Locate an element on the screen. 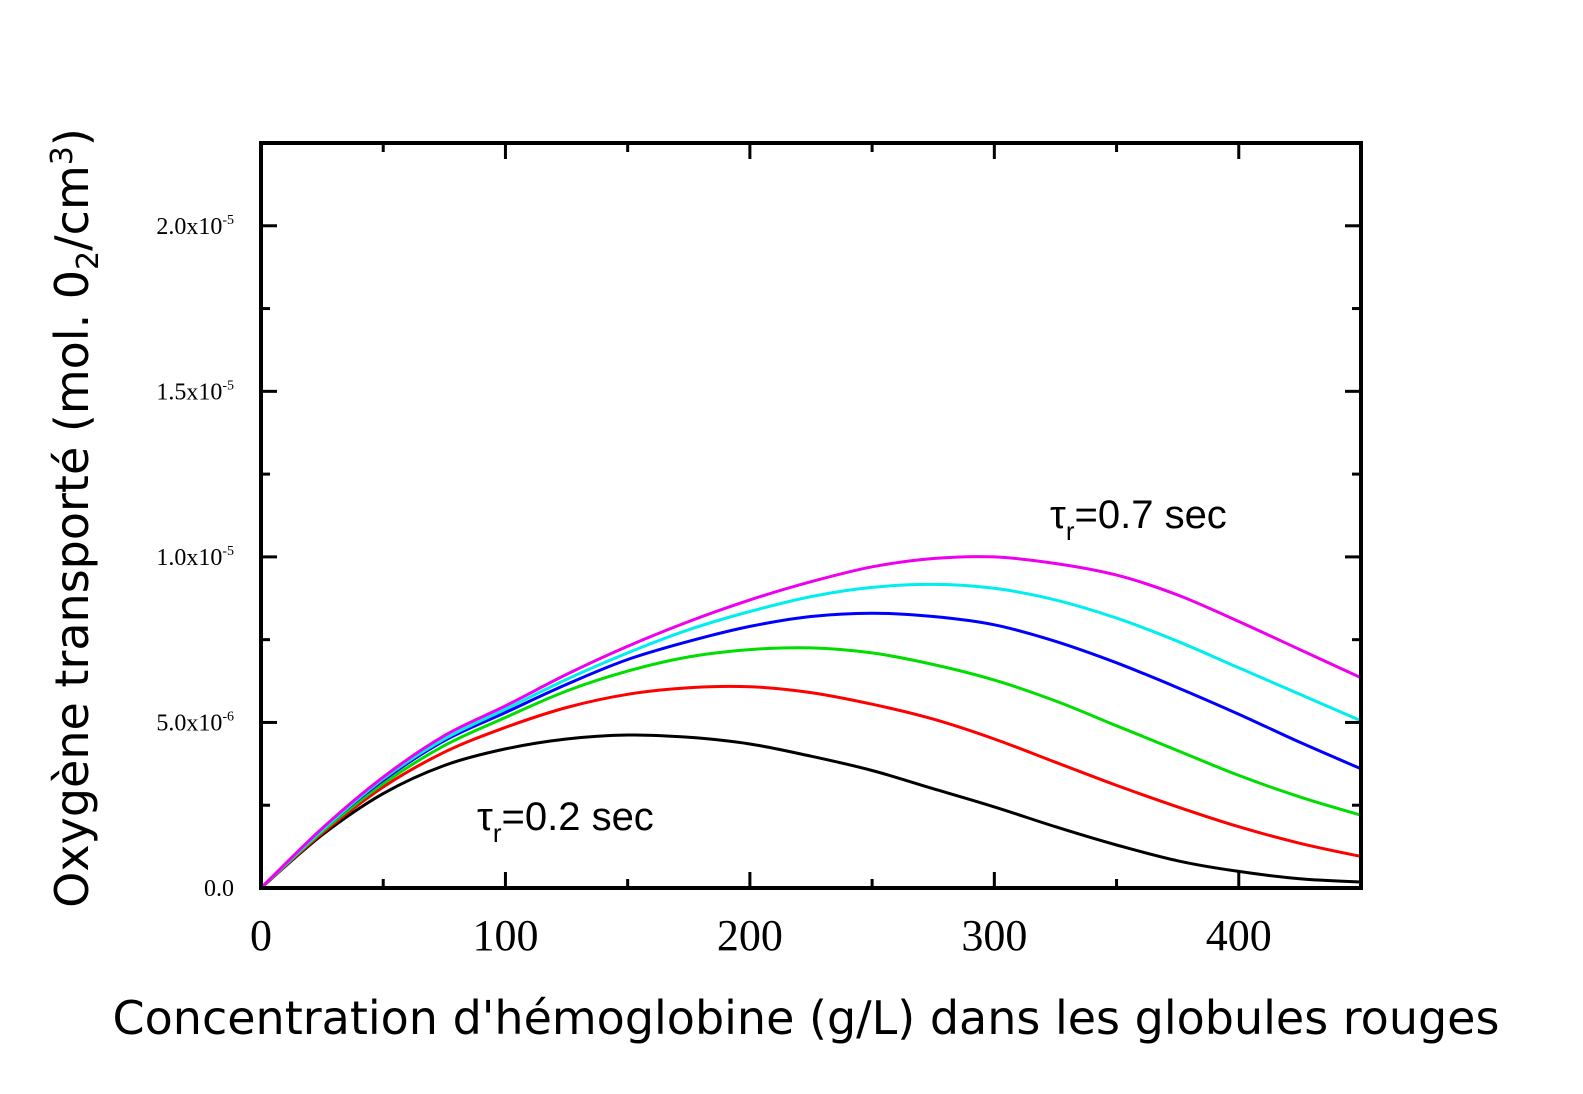 This screenshot has height=1094, width=1583. y-tick-label: 0.0 is located at coordinates (219, 889).